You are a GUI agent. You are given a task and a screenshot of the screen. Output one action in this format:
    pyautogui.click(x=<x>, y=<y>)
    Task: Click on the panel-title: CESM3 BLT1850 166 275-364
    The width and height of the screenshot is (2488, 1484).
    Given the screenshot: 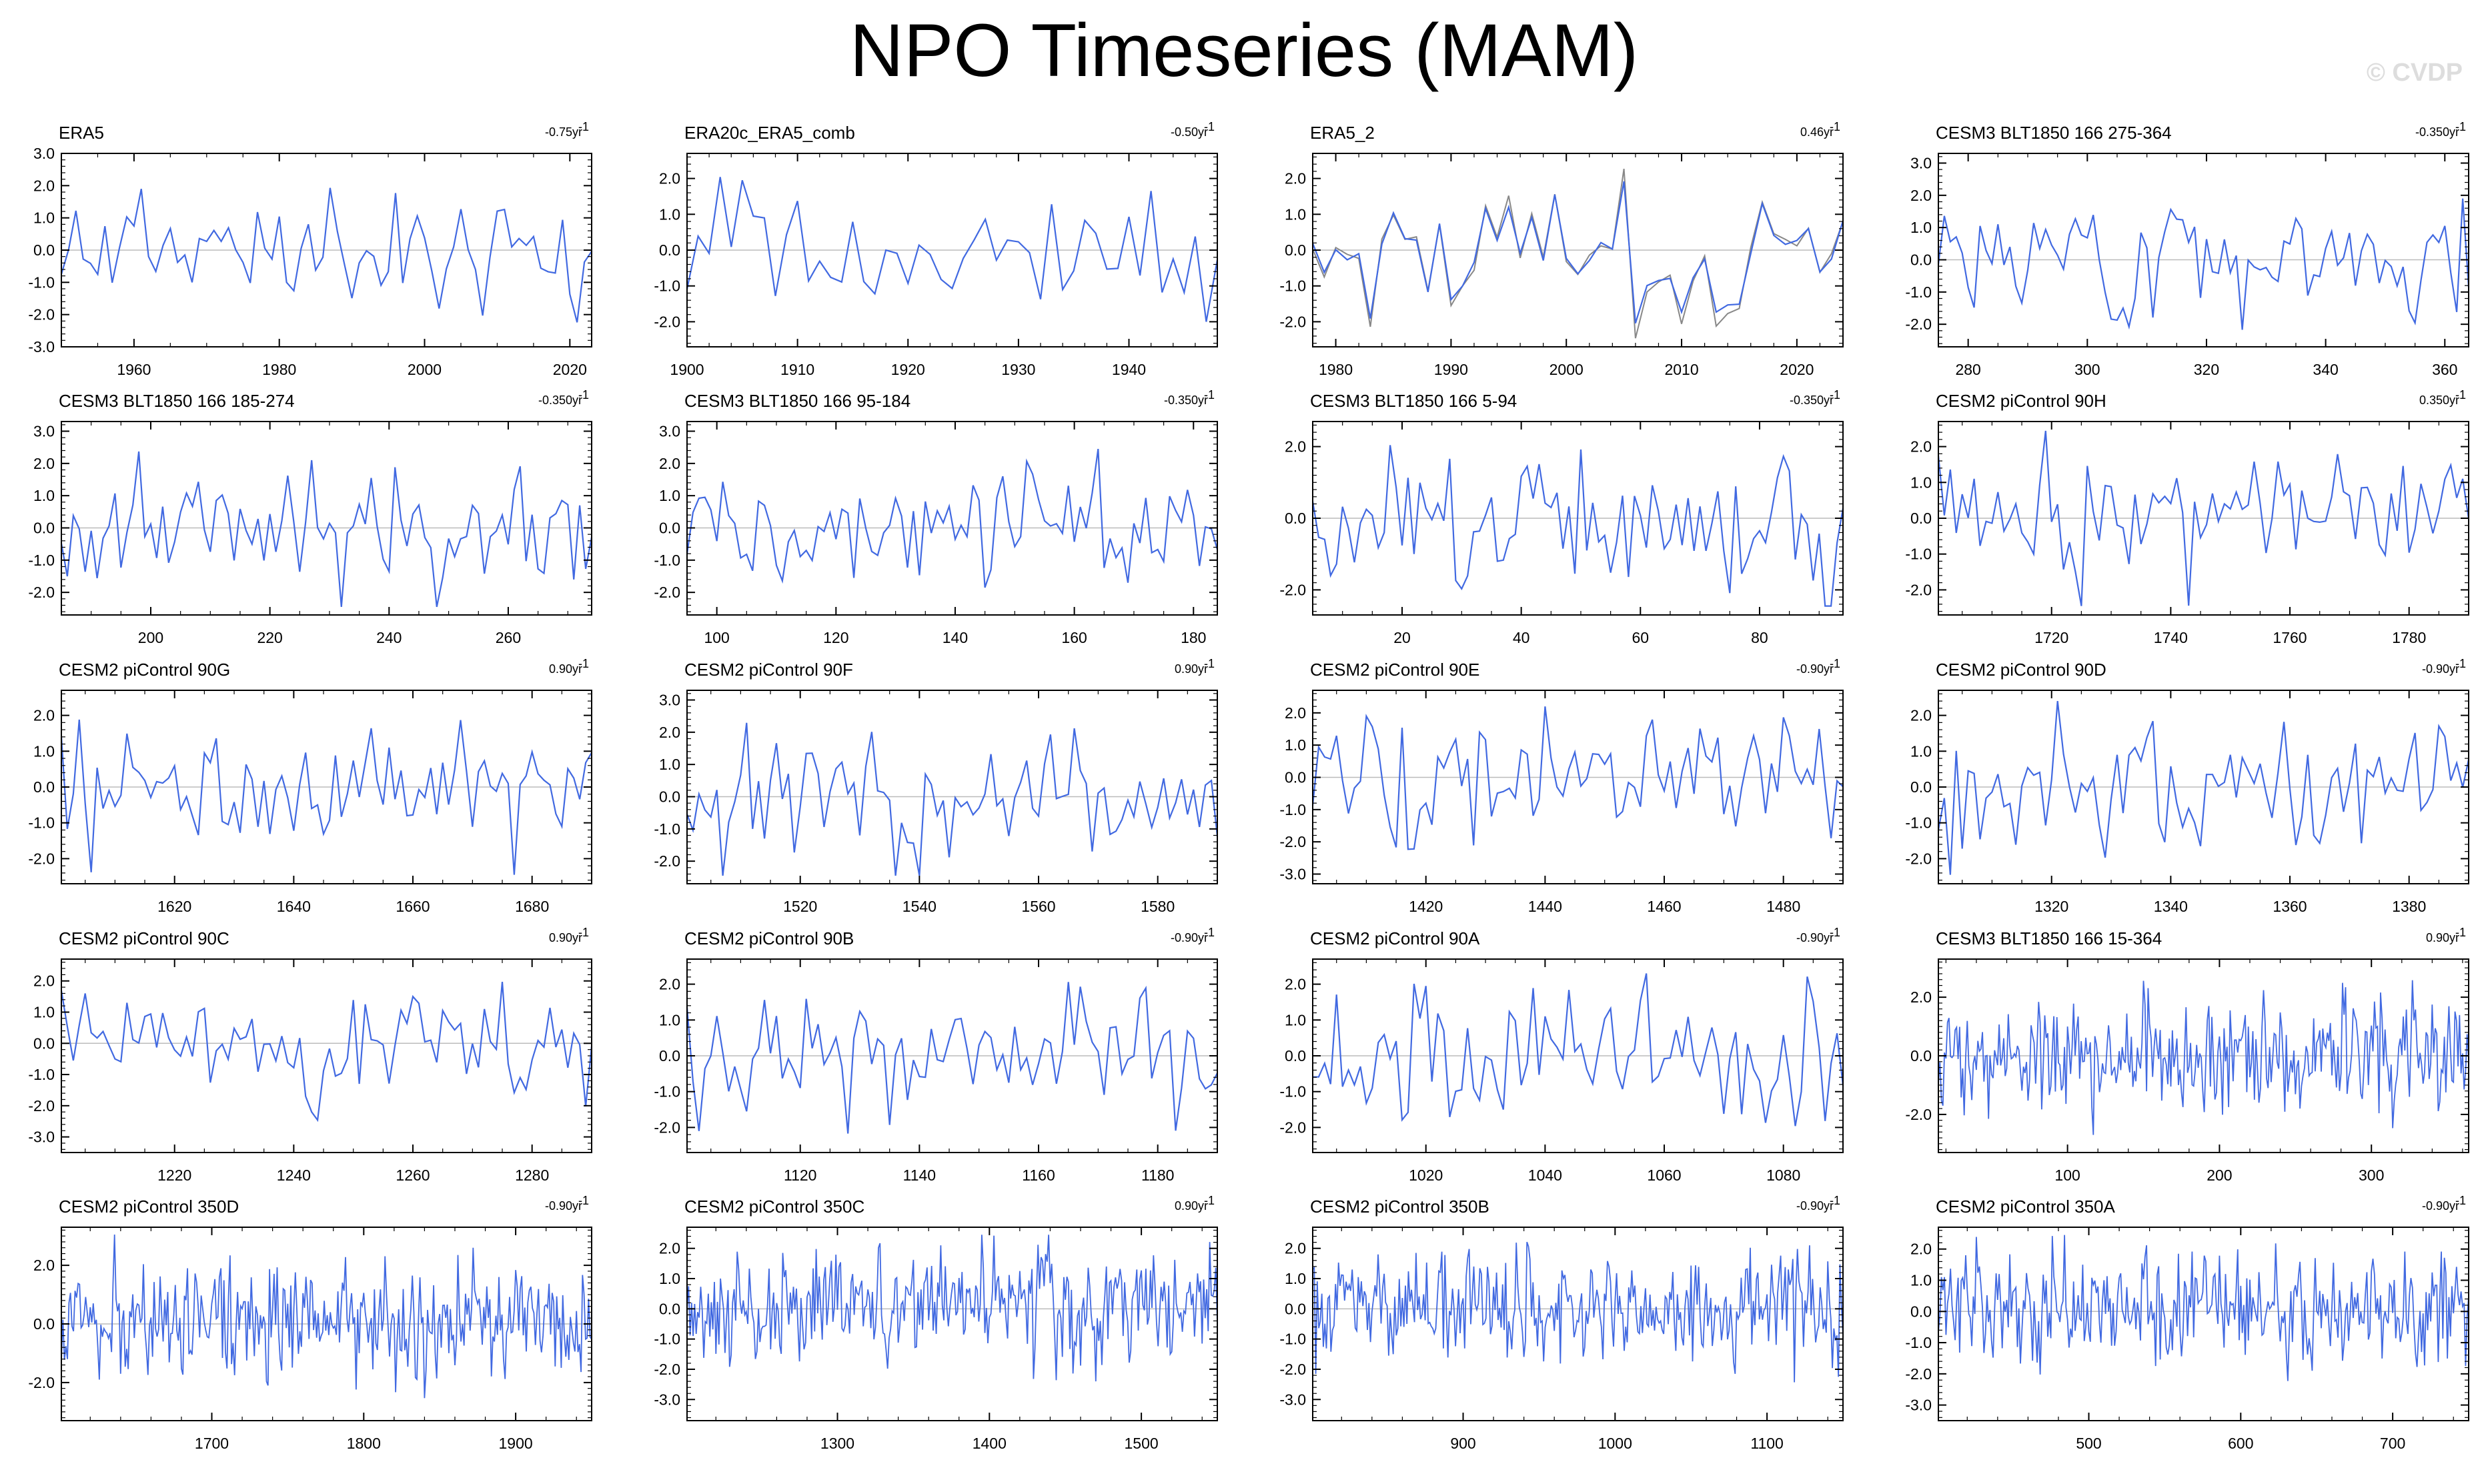 What is the action you would take?
    pyautogui.click(x=2054, y=133)
    